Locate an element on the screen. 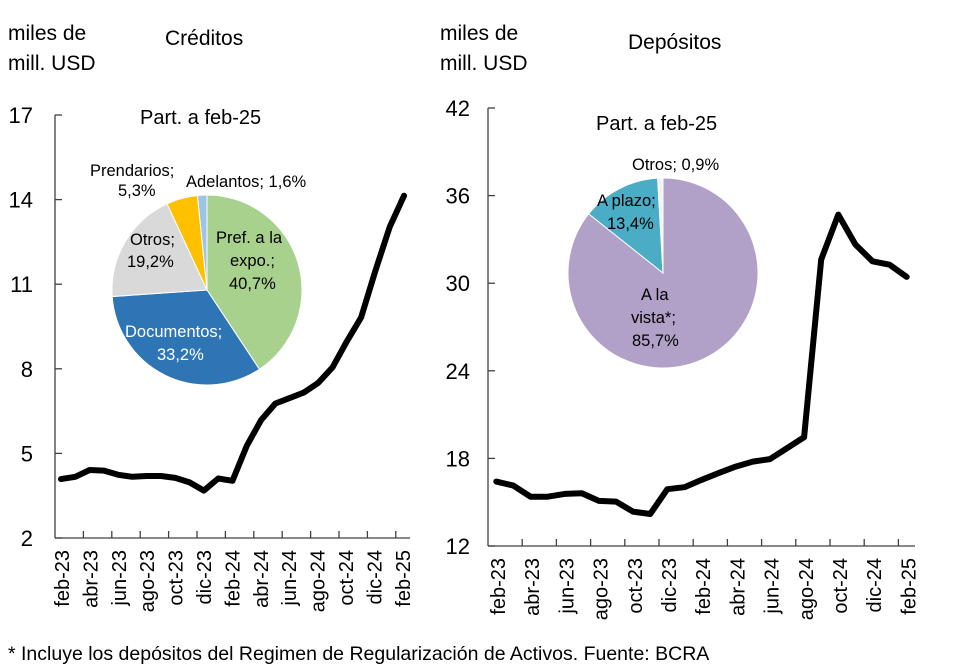 Image resolution: width=959 pixels, height=667 pixels. y-tick-label: 14 is located at coordinates (21, 200).